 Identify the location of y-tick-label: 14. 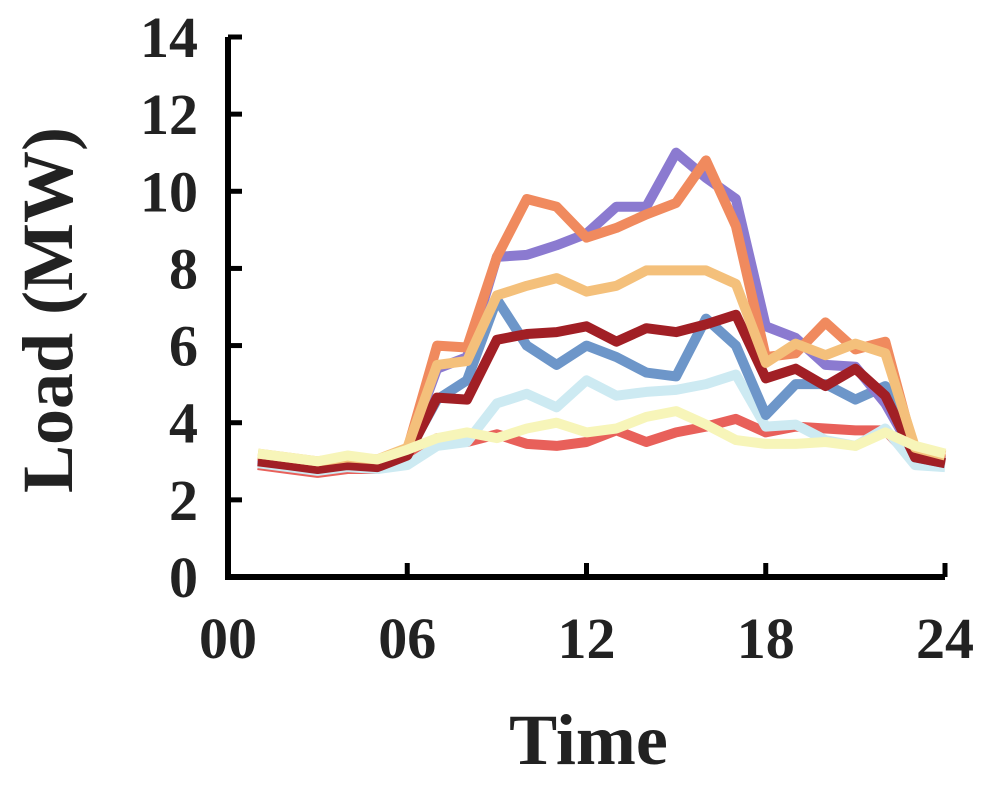
(169, 37).